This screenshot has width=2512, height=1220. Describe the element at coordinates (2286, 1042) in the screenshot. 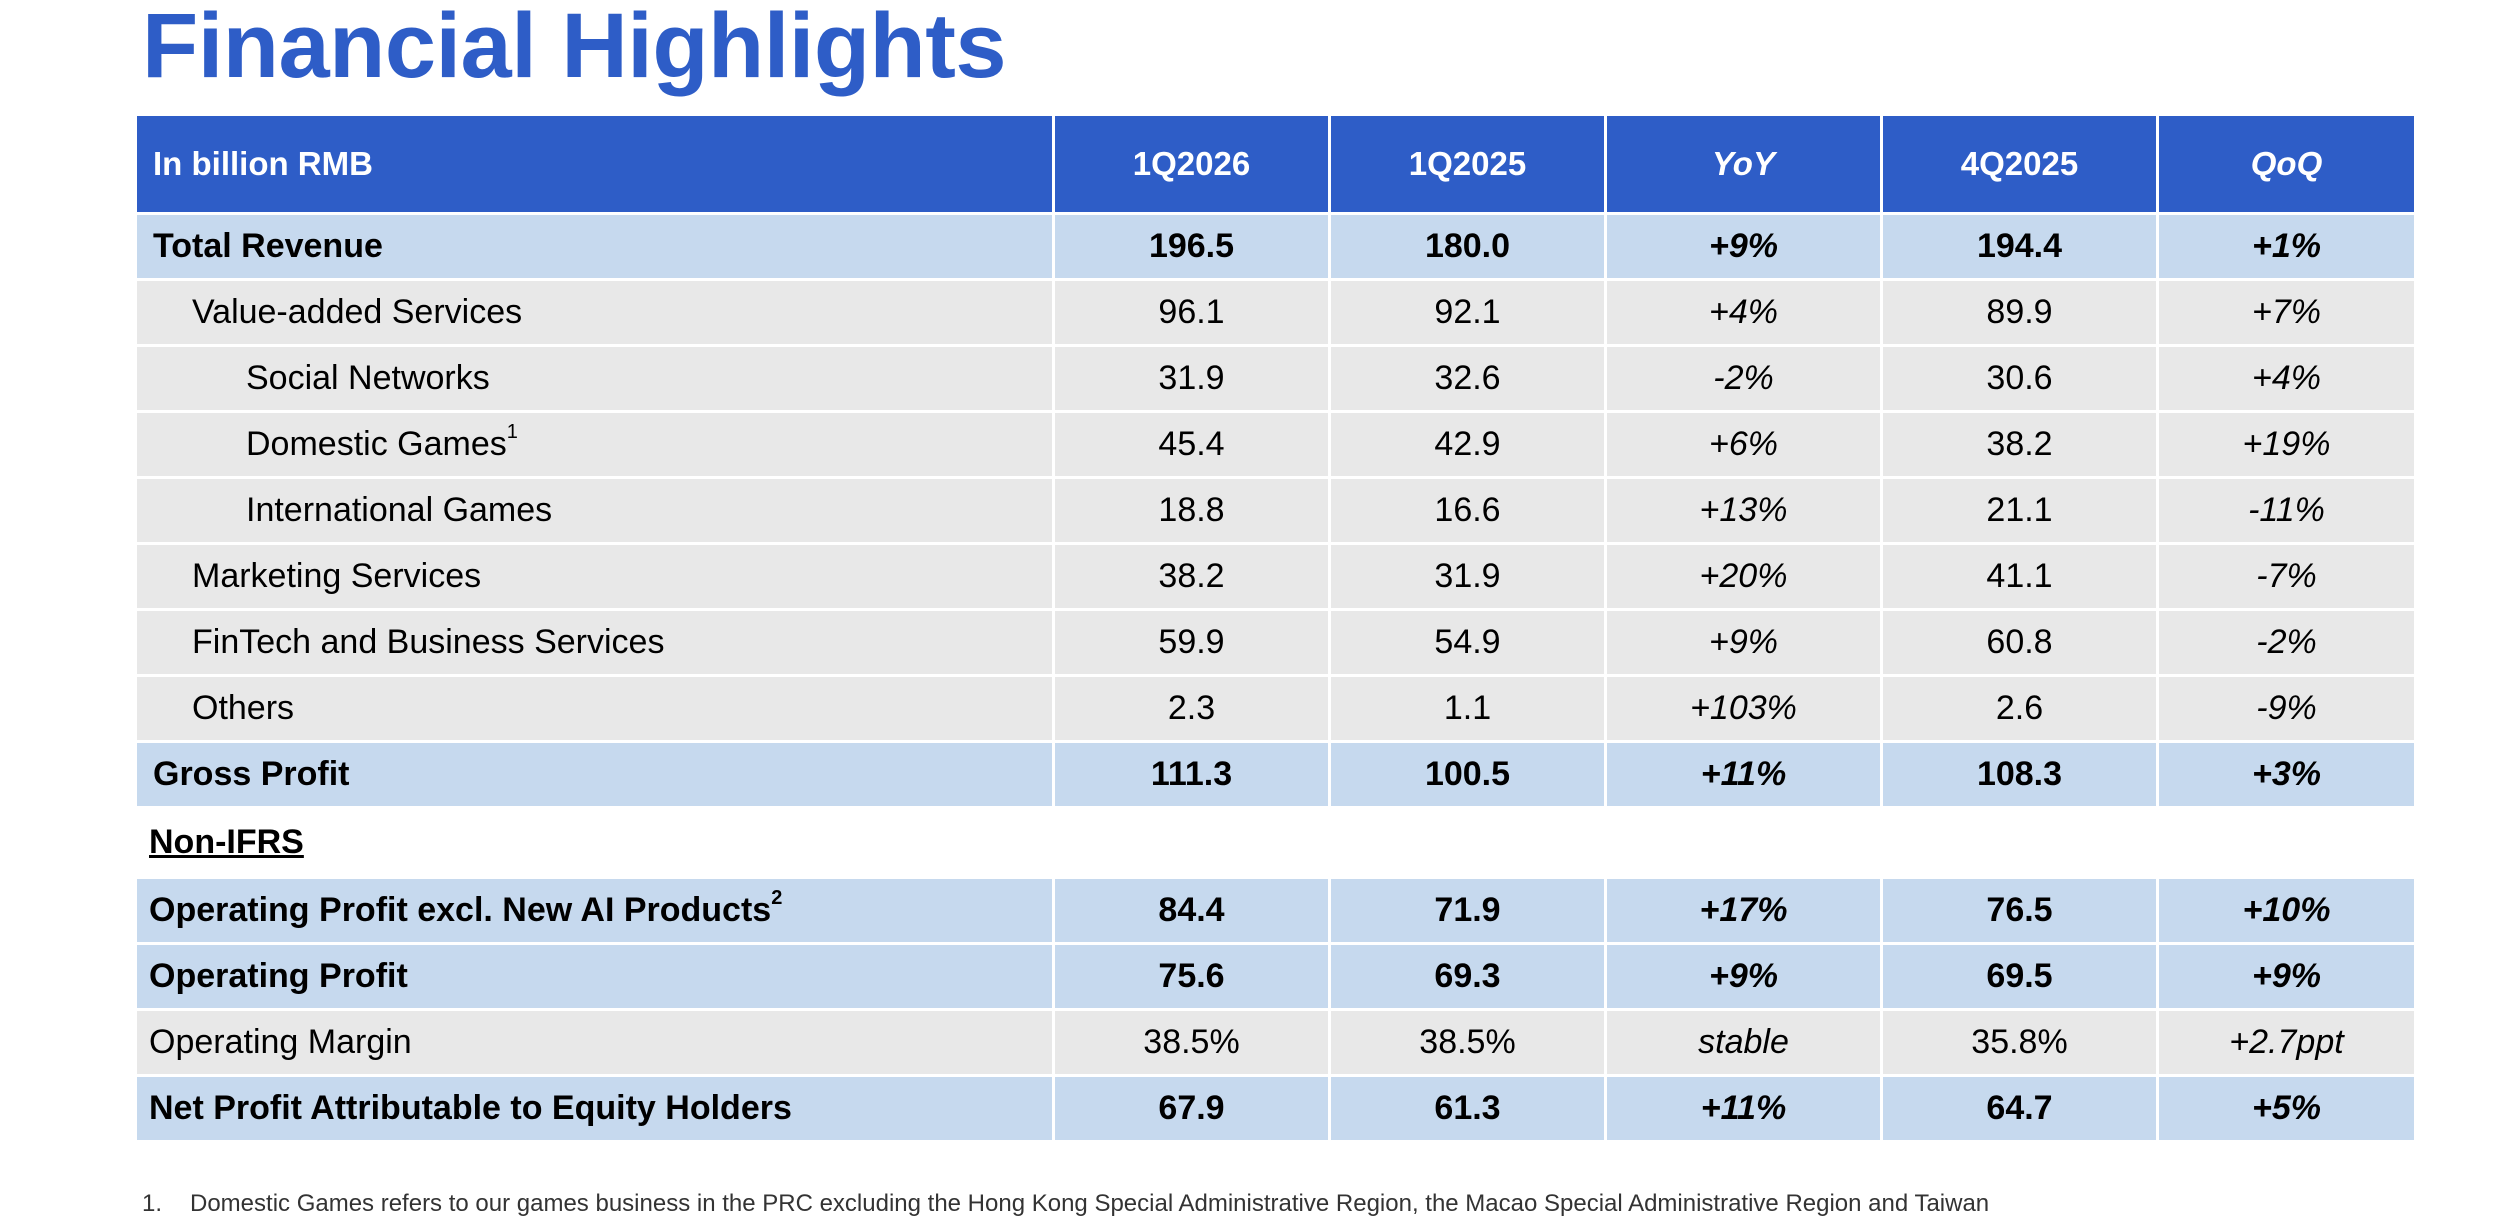

I see `cell-qoq: +2.7ppt` at that location.